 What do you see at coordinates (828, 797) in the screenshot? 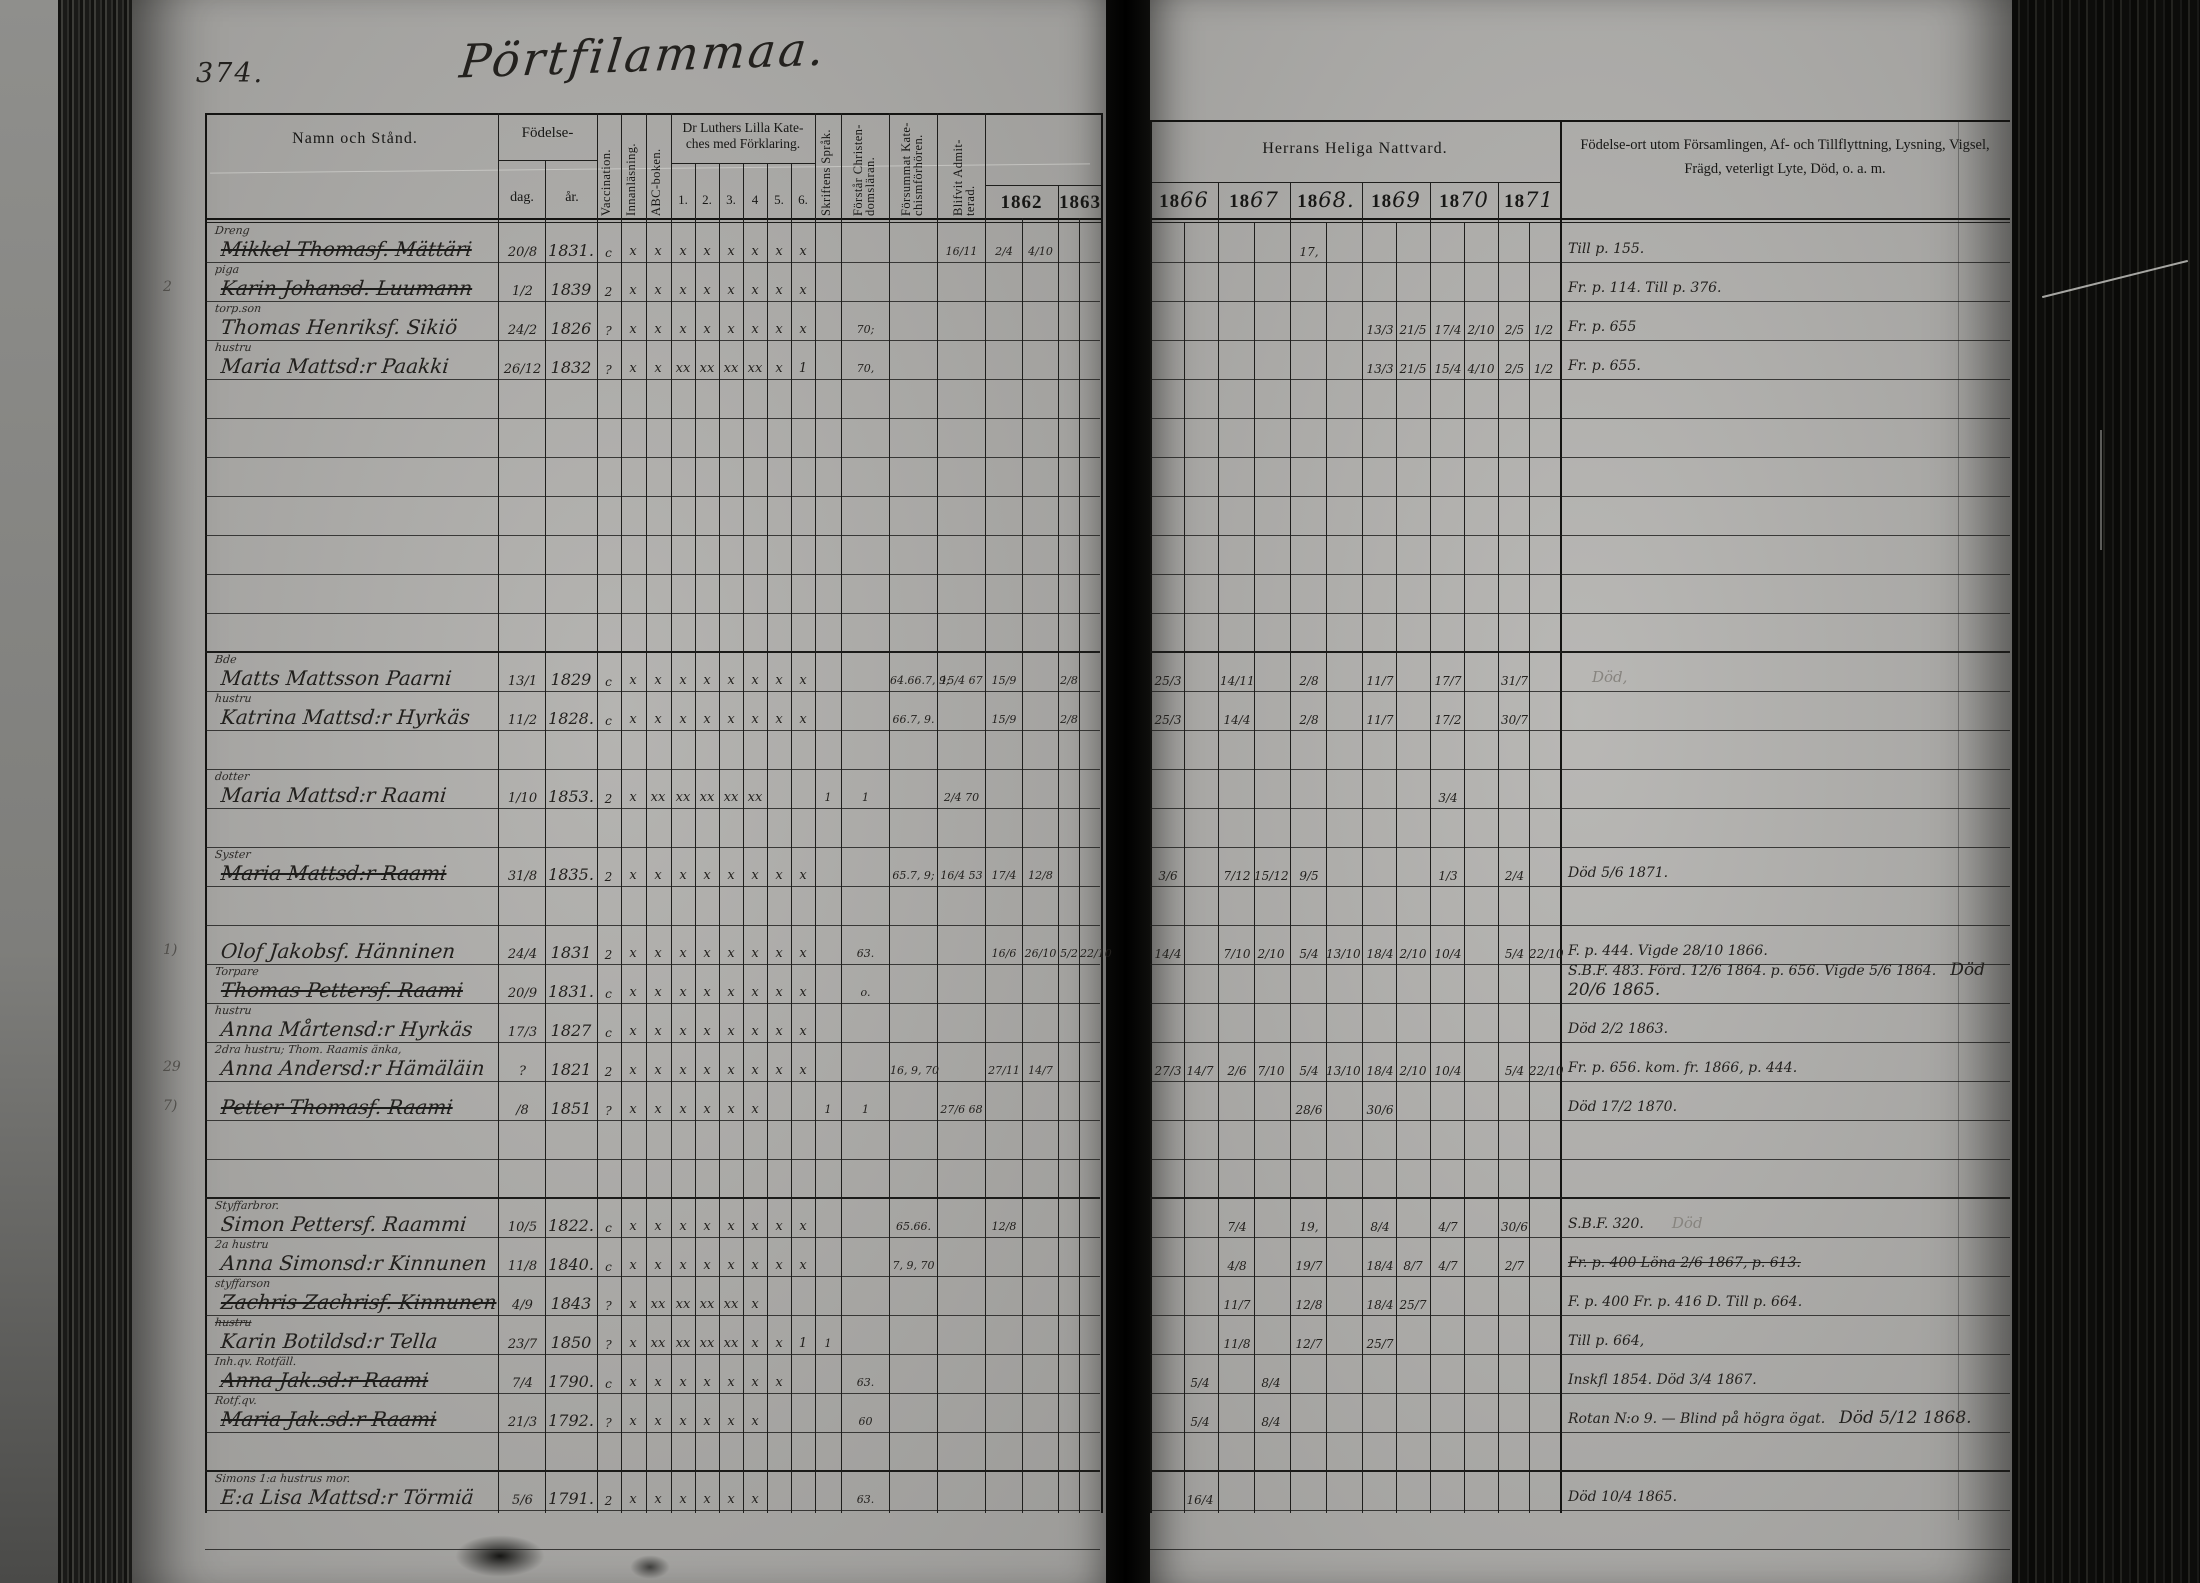
I see `scripture-language-mark: 1` at bounding box center [828, 797].